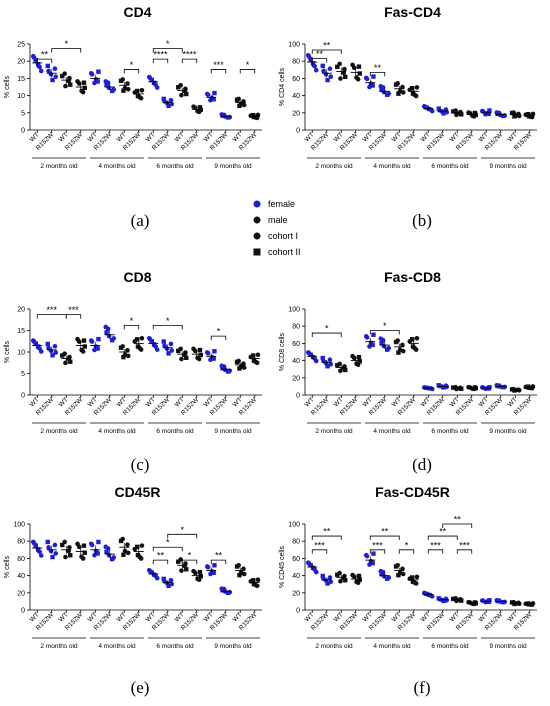  Describe the element at coordinates (21, 576) in the screenshot. I see `y-tick-label: 40` at that location.